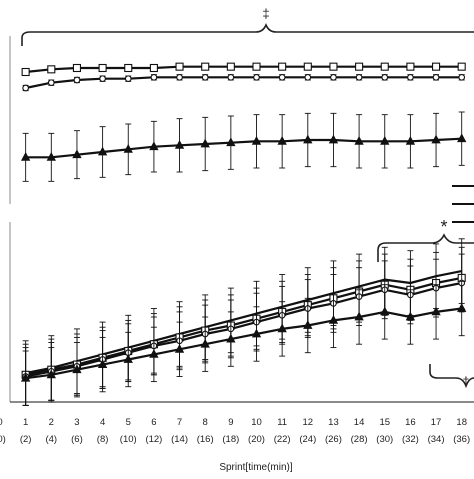 Image resolution: width=474 pixels, height=479 pixels. Describe the element at coordinates (282, 439) in the screenshot. I see `x-subtick-label-11: (22)` at that location.